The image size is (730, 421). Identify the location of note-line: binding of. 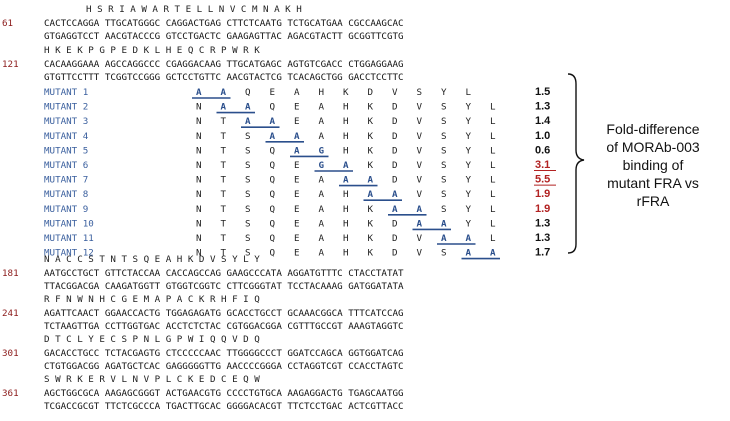
(653, 165).